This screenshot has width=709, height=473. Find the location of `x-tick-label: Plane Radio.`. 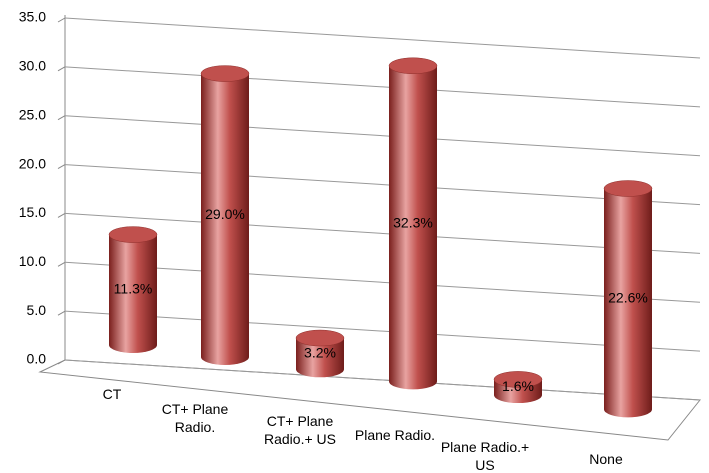

x-tick-label: Plane Radio. is located at coordinates (395, 435).